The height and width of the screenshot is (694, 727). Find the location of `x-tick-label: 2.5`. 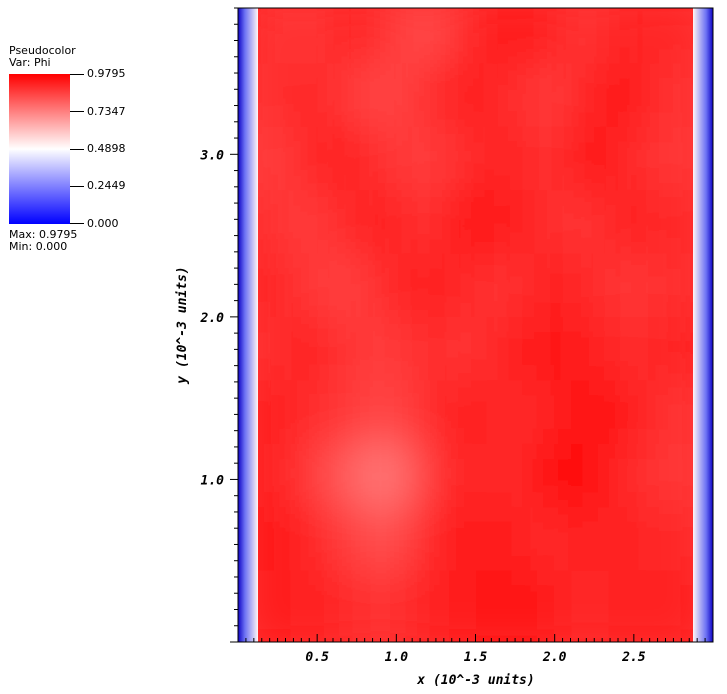

x-tick-label: 2.5 is located at coordinates (633, 657).